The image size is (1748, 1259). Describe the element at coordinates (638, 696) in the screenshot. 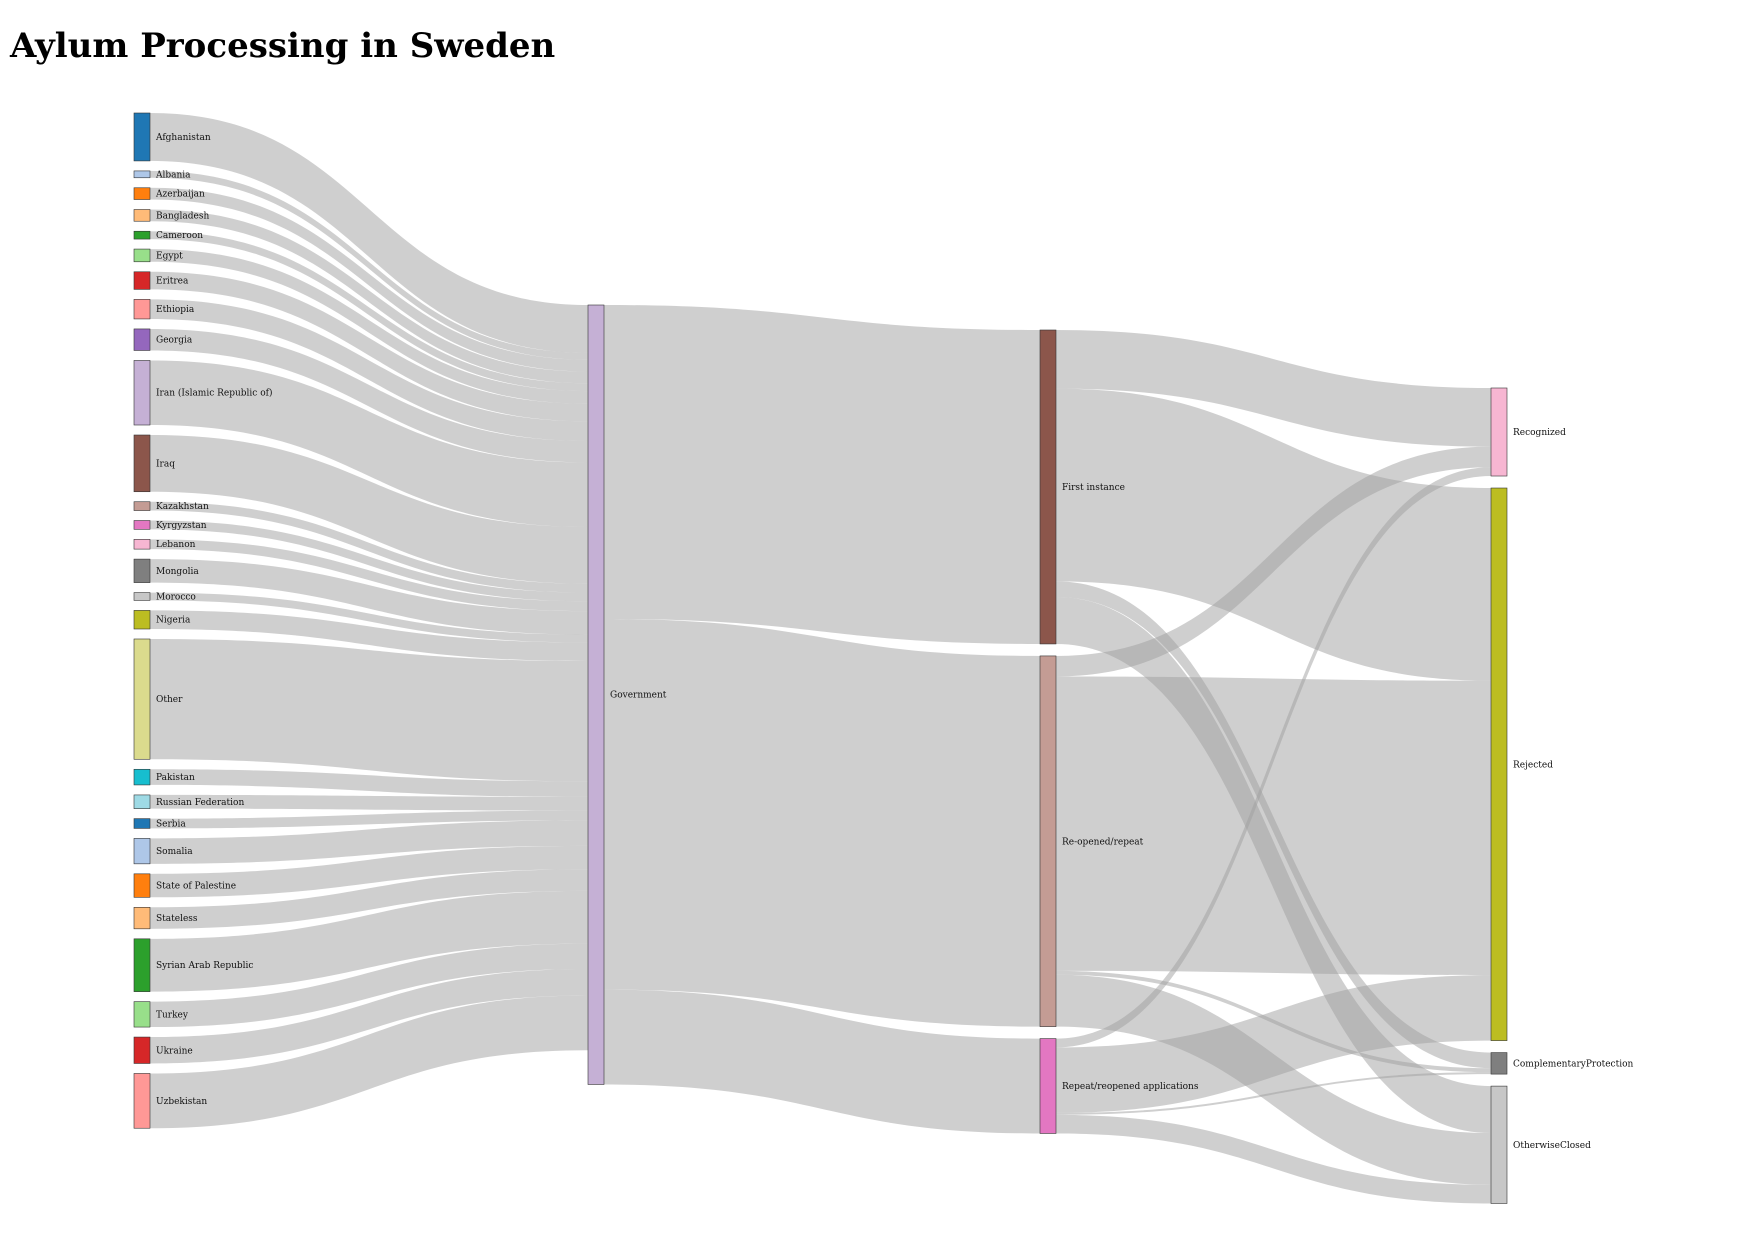

I see `node-label-gov: Government` at that location.